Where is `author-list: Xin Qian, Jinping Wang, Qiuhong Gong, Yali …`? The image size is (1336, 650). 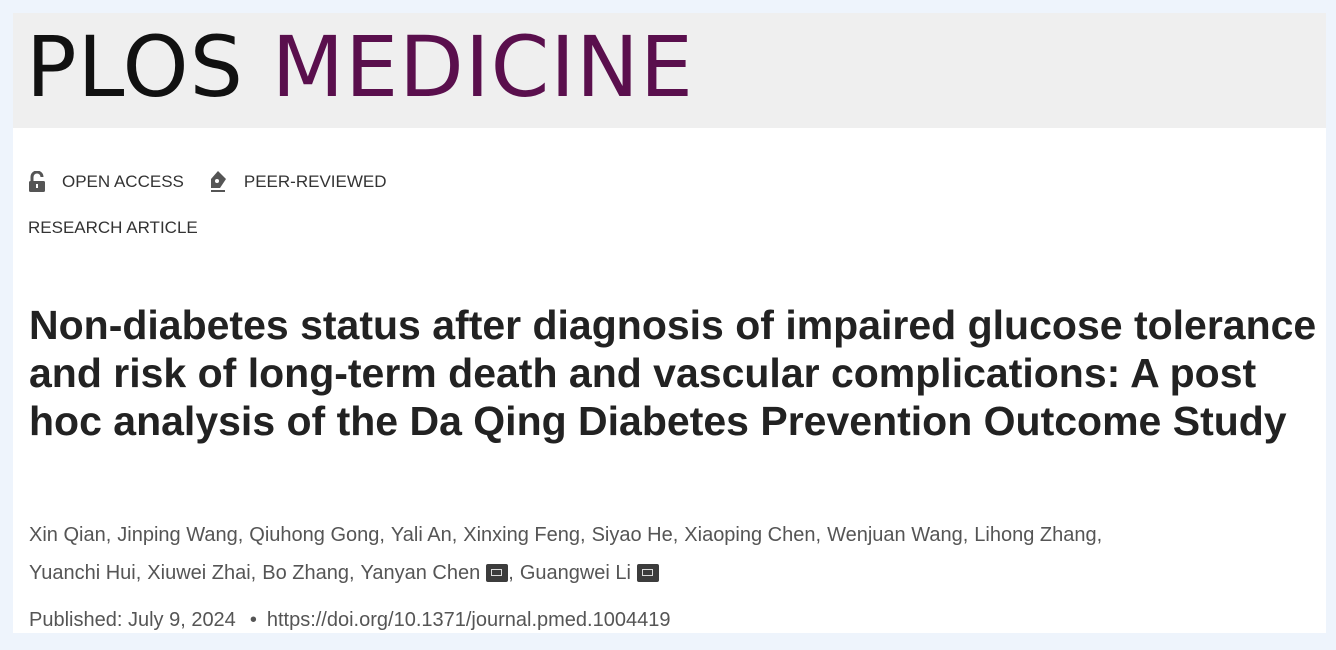 author-list: Xin Qian, Jinping Wang, Qiuhong Gong, Yali … is located at coordinates (568, 554).